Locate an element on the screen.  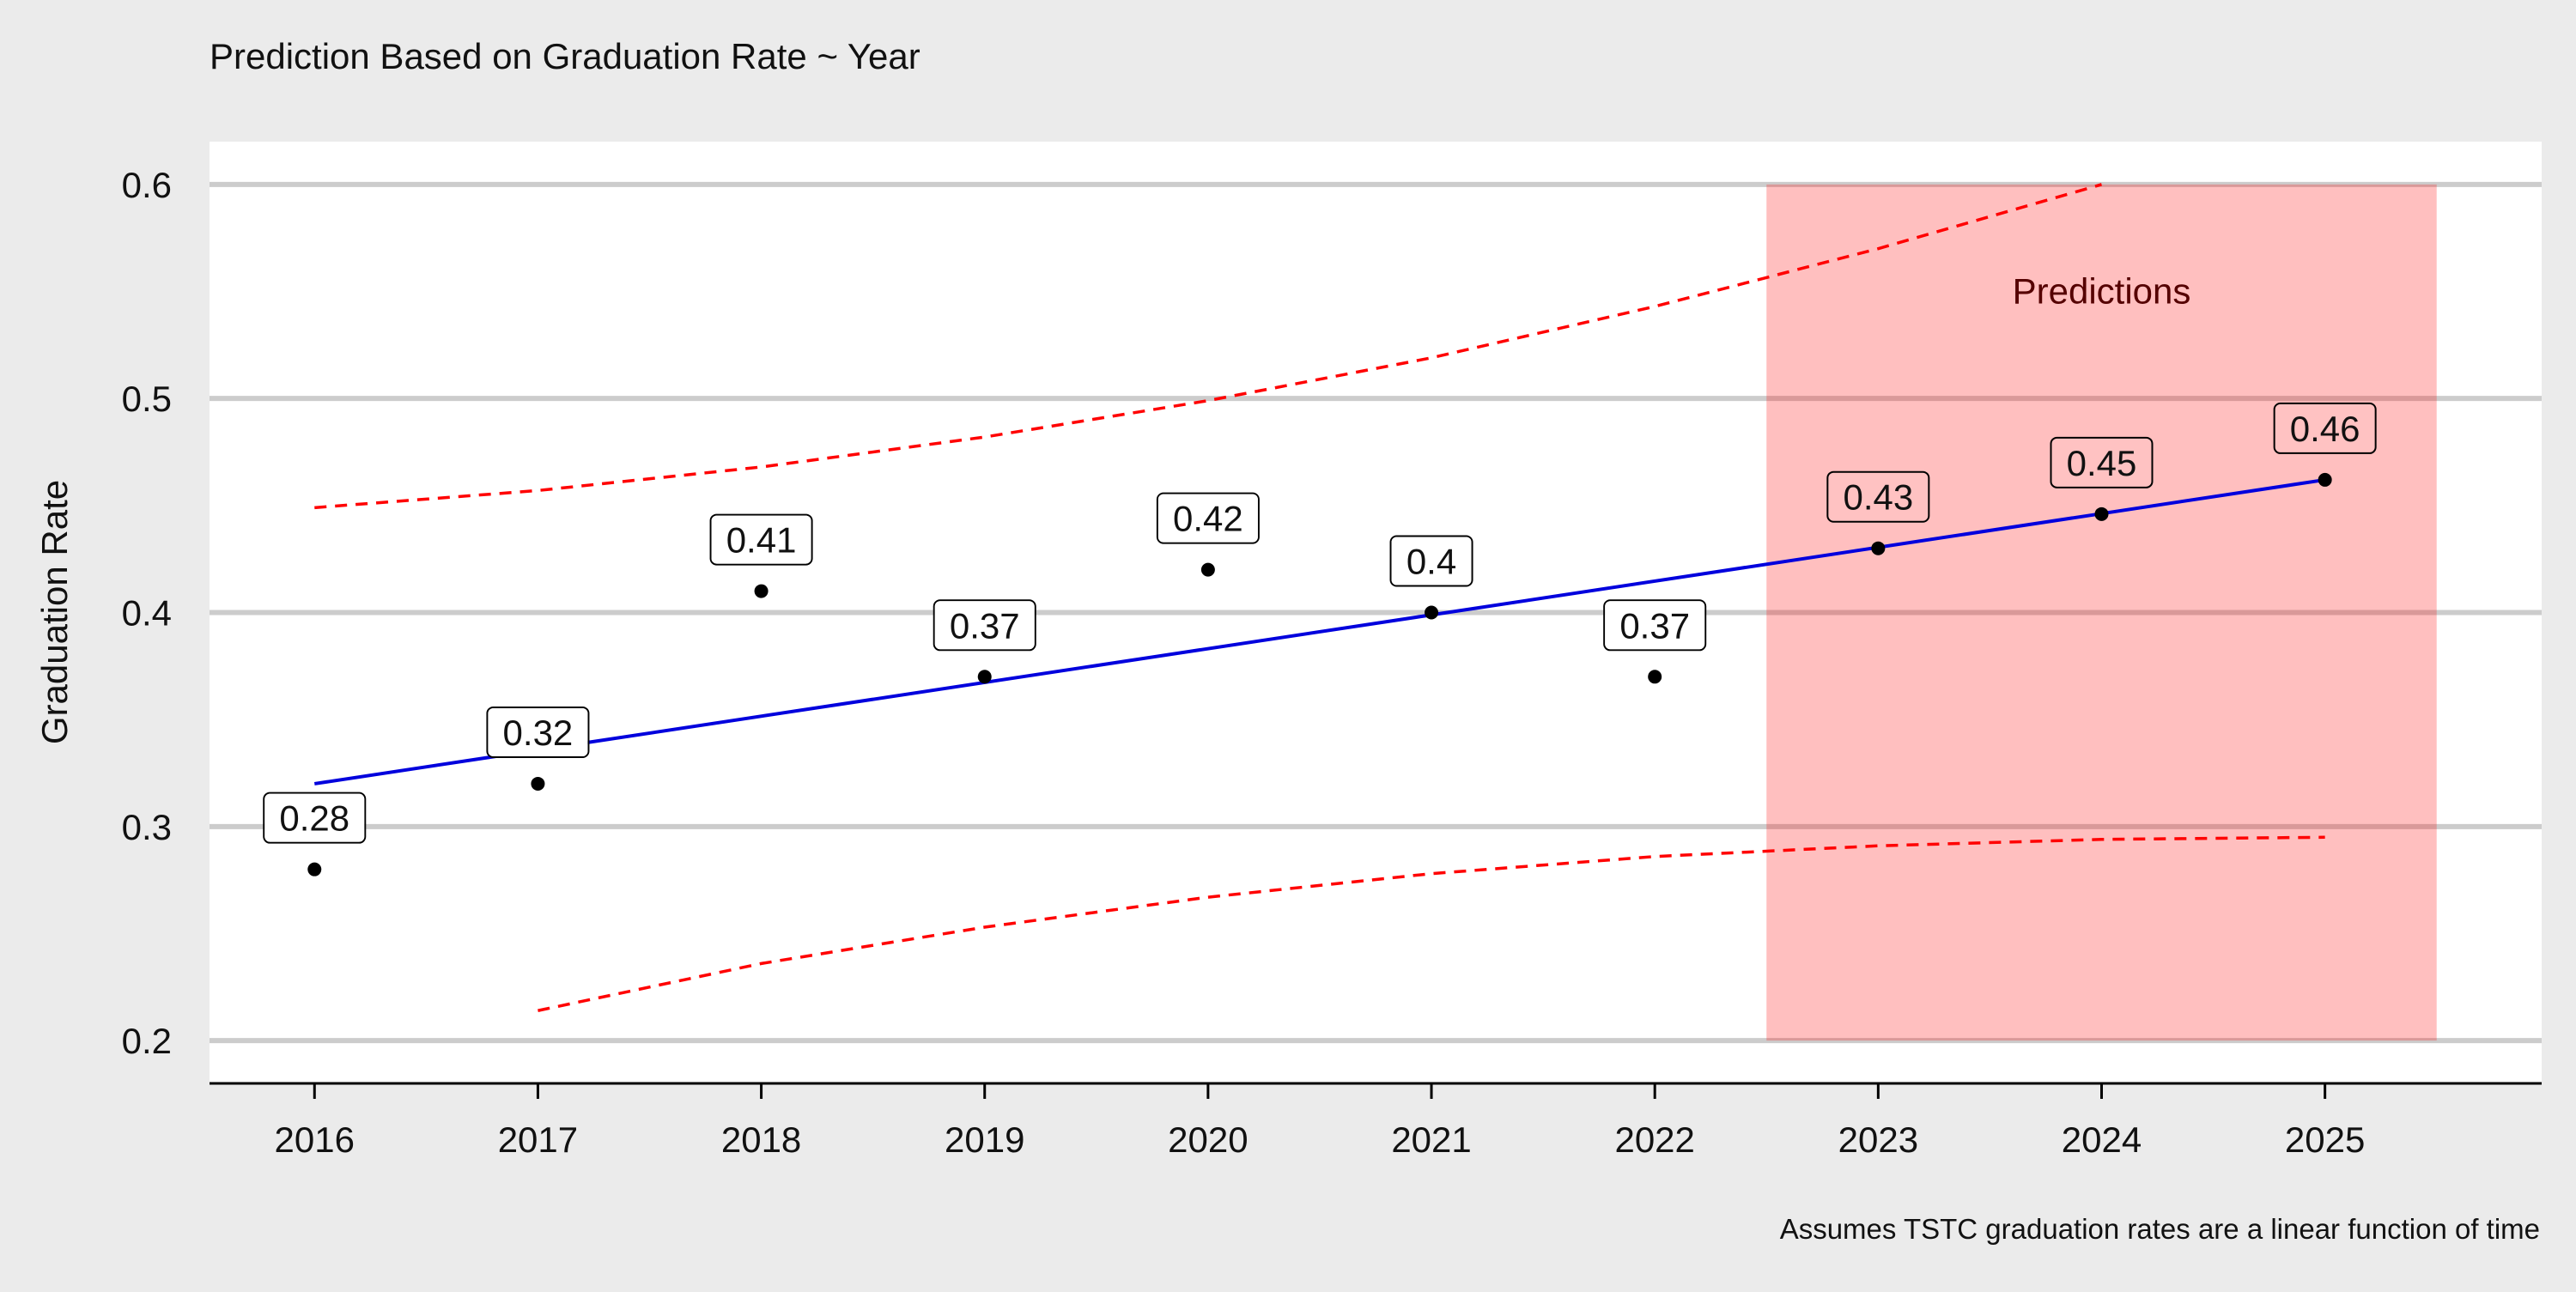
x-tick-label: 2021 is located at coordinates (1431, 1139).